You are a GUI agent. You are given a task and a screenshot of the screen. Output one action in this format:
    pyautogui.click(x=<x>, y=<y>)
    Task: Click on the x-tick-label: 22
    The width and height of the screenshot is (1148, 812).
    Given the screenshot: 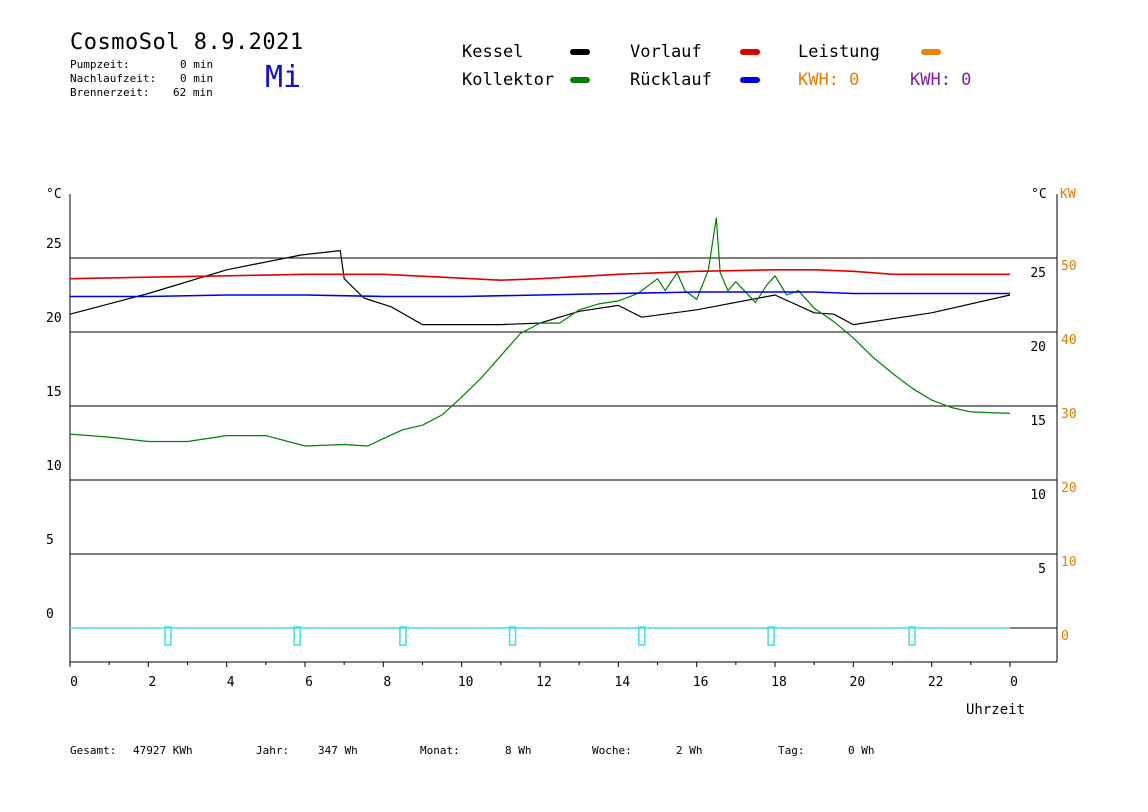 What is the action you would take?
    pyautogui.click(x=936, y=682)
    